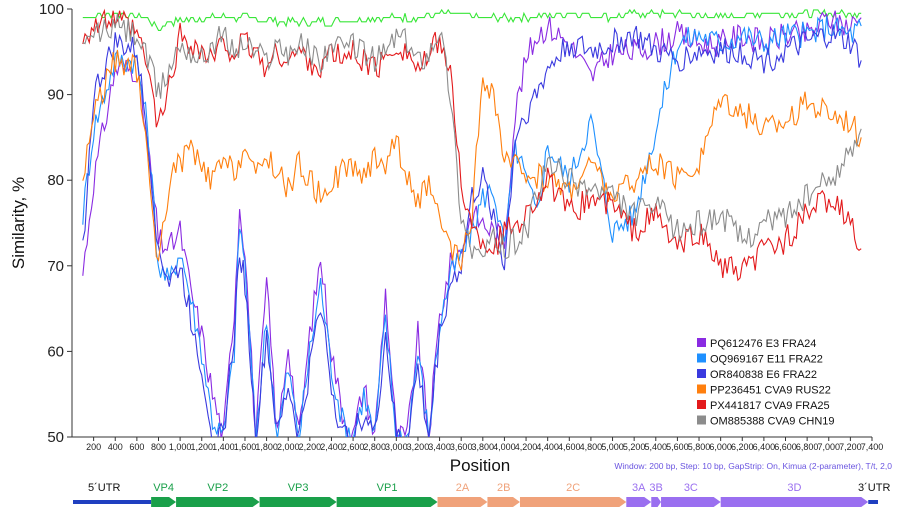 Image resolution: width=900 pixels, height=513 pixels. What do you see at coordinates (481, 494) in the screenshot?
I see `genome-map: 5´UTR VP4 VP2 VP3 VP1 2A 2B 2C 3A 3B 3C 3D 3´UTR` at bounding box center [481, 494].